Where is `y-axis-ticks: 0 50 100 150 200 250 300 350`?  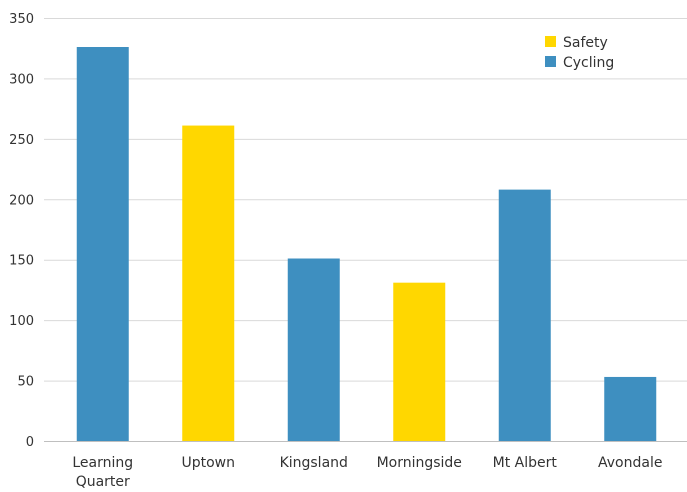 y-axis-ticks: 0 50 100 150 200 250 300 350 is located at coordinates (21, 231).